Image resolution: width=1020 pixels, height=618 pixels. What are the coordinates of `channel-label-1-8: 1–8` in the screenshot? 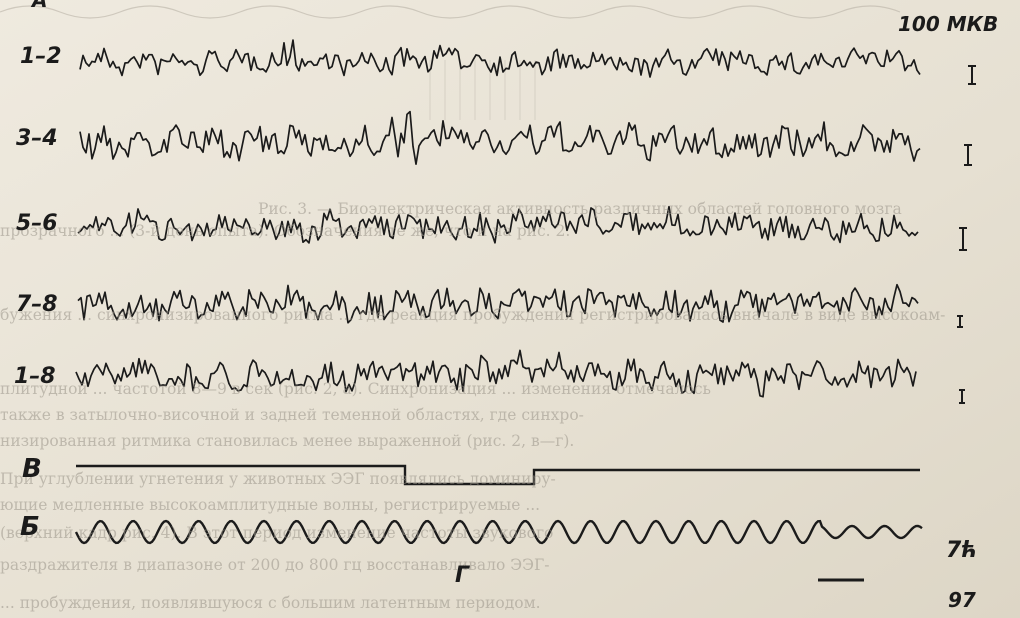 It's located at (35, 376).